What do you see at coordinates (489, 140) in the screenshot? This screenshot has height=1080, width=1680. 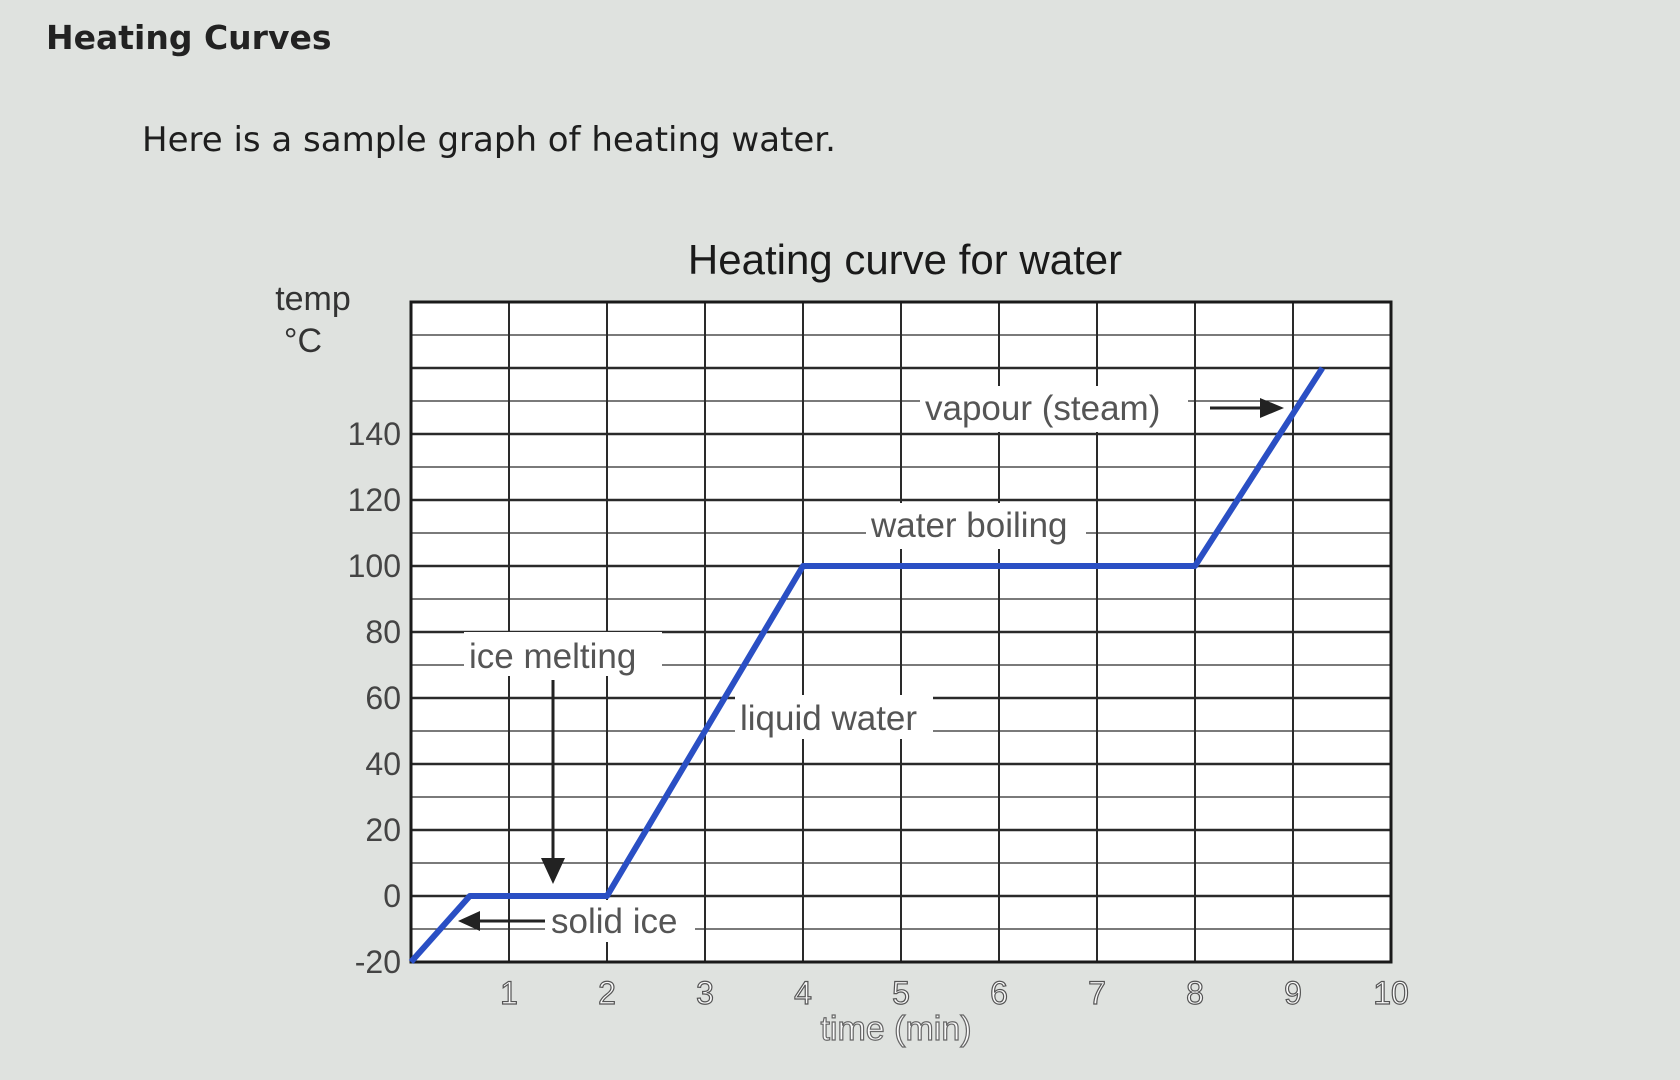 I see `intro-text: Here is a sample graph of heating water.` at bounding box center [489, 140].